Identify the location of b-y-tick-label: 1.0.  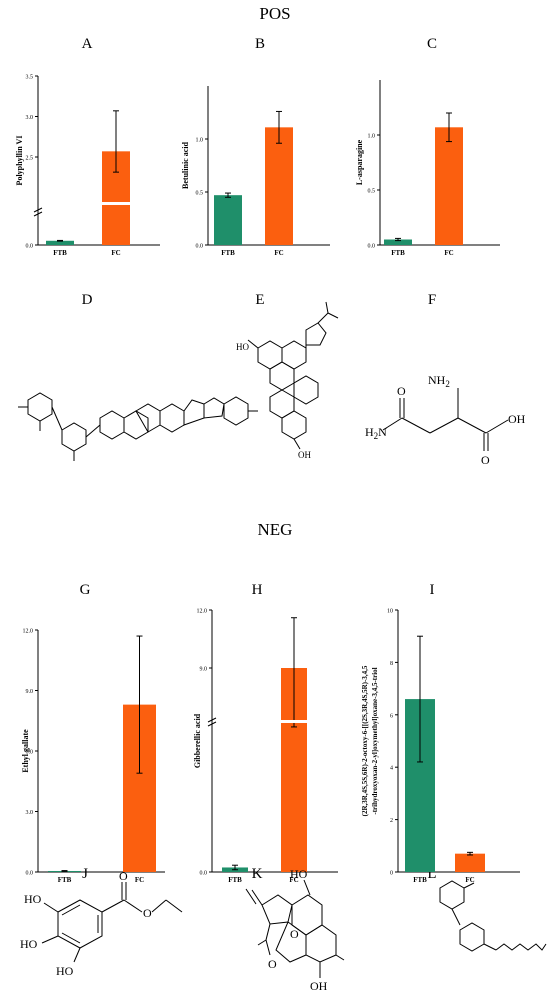
(200, 141).